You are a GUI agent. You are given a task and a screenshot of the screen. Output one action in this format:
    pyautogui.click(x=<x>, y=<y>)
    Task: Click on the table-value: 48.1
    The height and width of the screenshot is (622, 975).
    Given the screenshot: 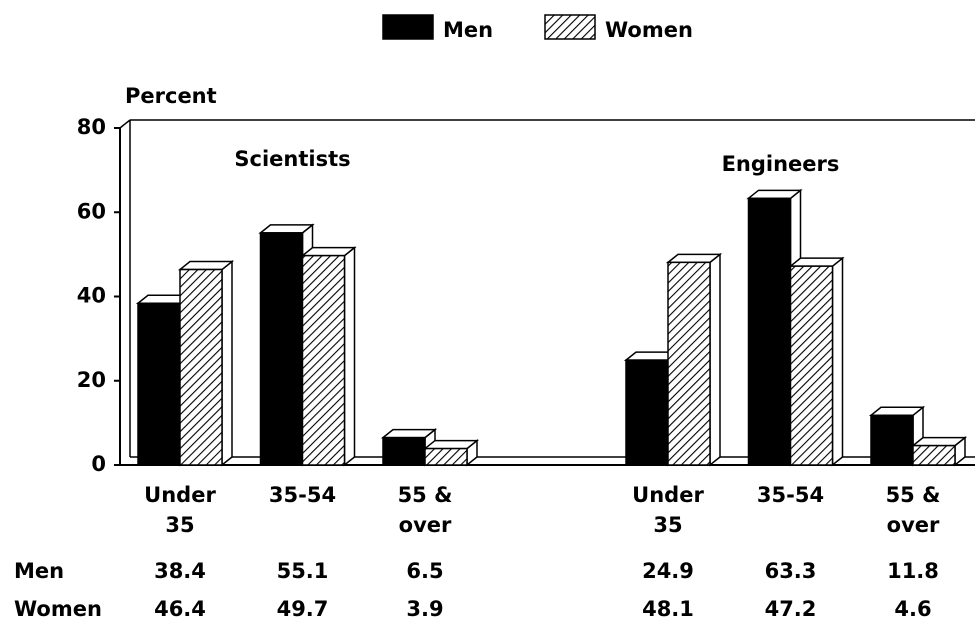 What is the action you would take?
    pyautogui.click(x=668, y=609)
    